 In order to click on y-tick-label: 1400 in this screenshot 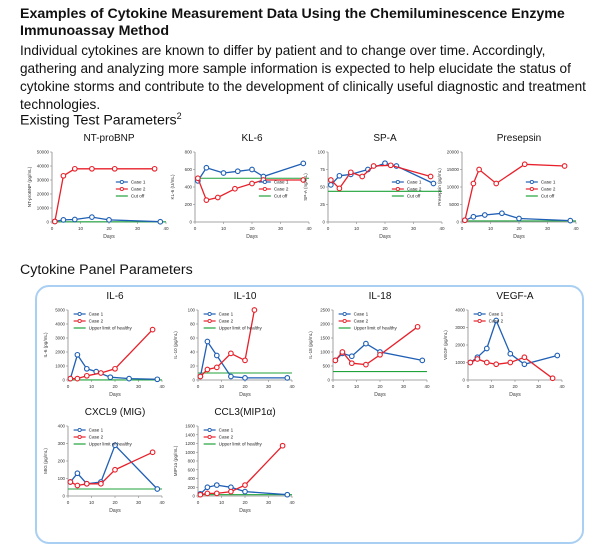, I will do `click(190, 434)`.